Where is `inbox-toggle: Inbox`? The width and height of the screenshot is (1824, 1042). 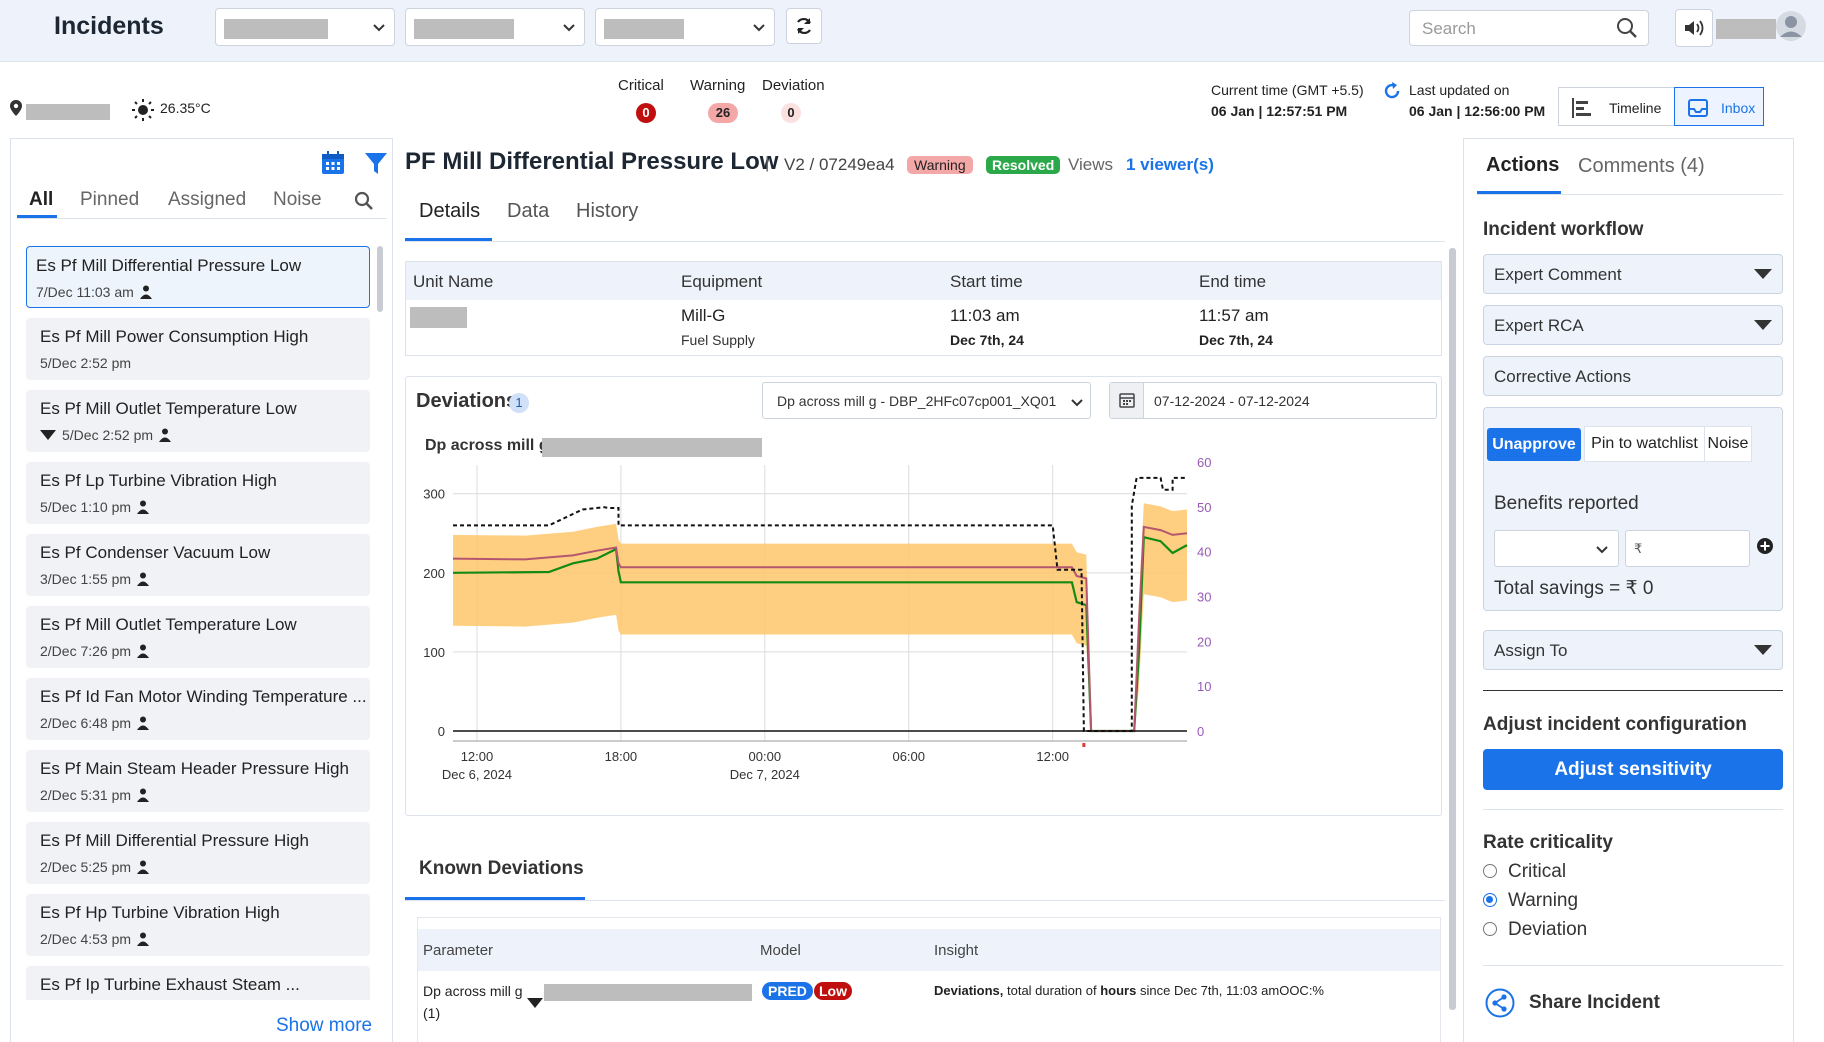 inbox-toggle: Inbox is located at coordinates (1719, 106).